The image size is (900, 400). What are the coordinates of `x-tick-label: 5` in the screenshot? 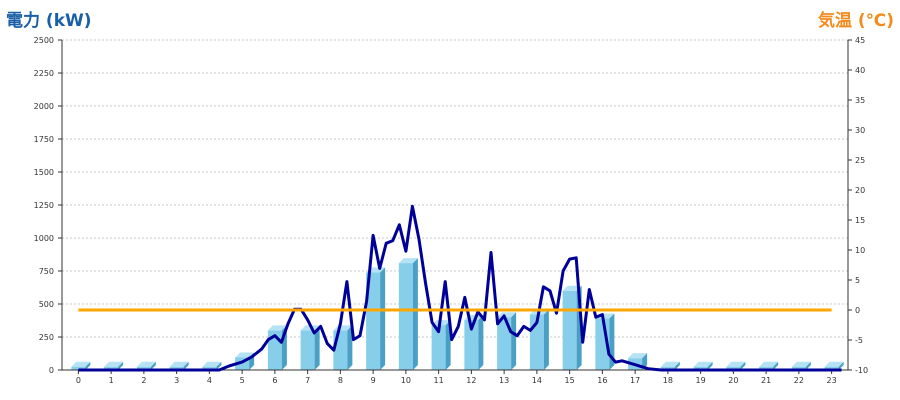 It's located at (242, 380).